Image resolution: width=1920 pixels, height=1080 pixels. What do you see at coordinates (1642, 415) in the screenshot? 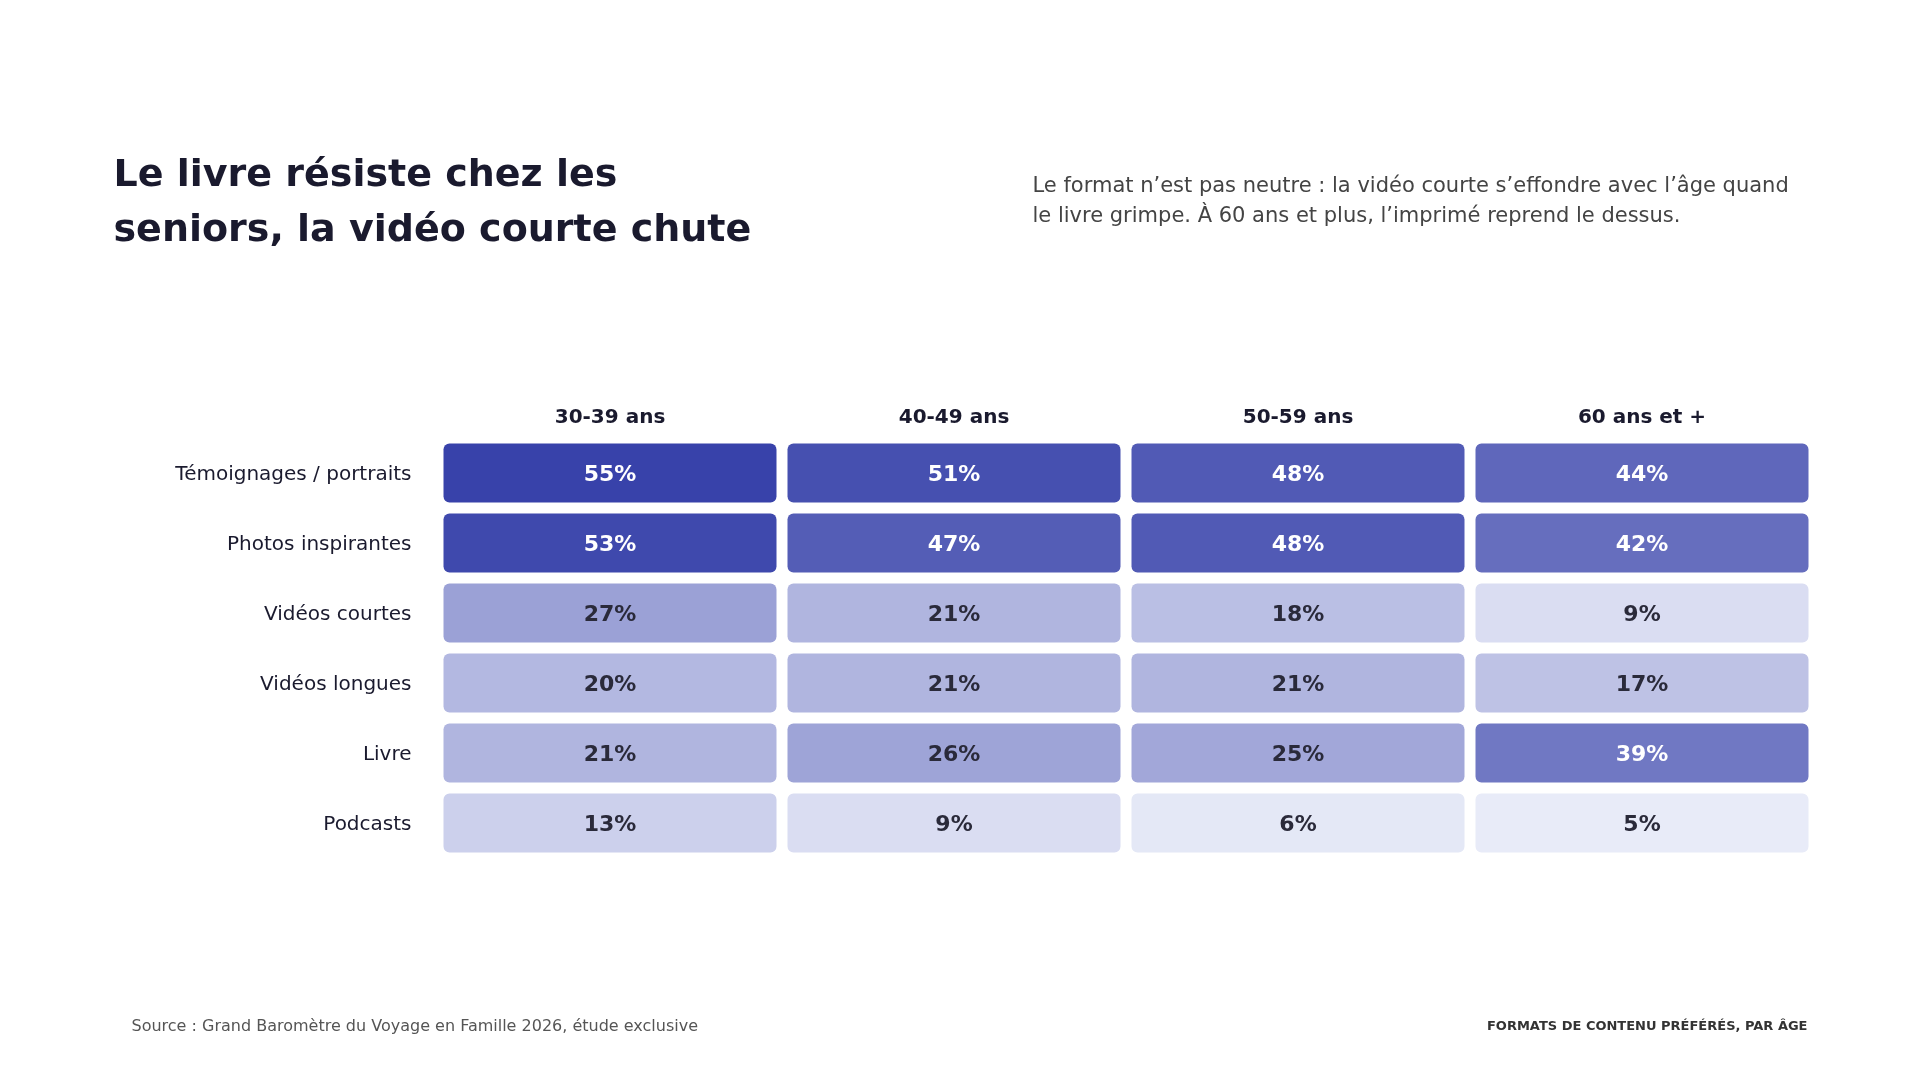
I see `x-tick-label: 60 ans et +` at bounding box center [1642, 415].